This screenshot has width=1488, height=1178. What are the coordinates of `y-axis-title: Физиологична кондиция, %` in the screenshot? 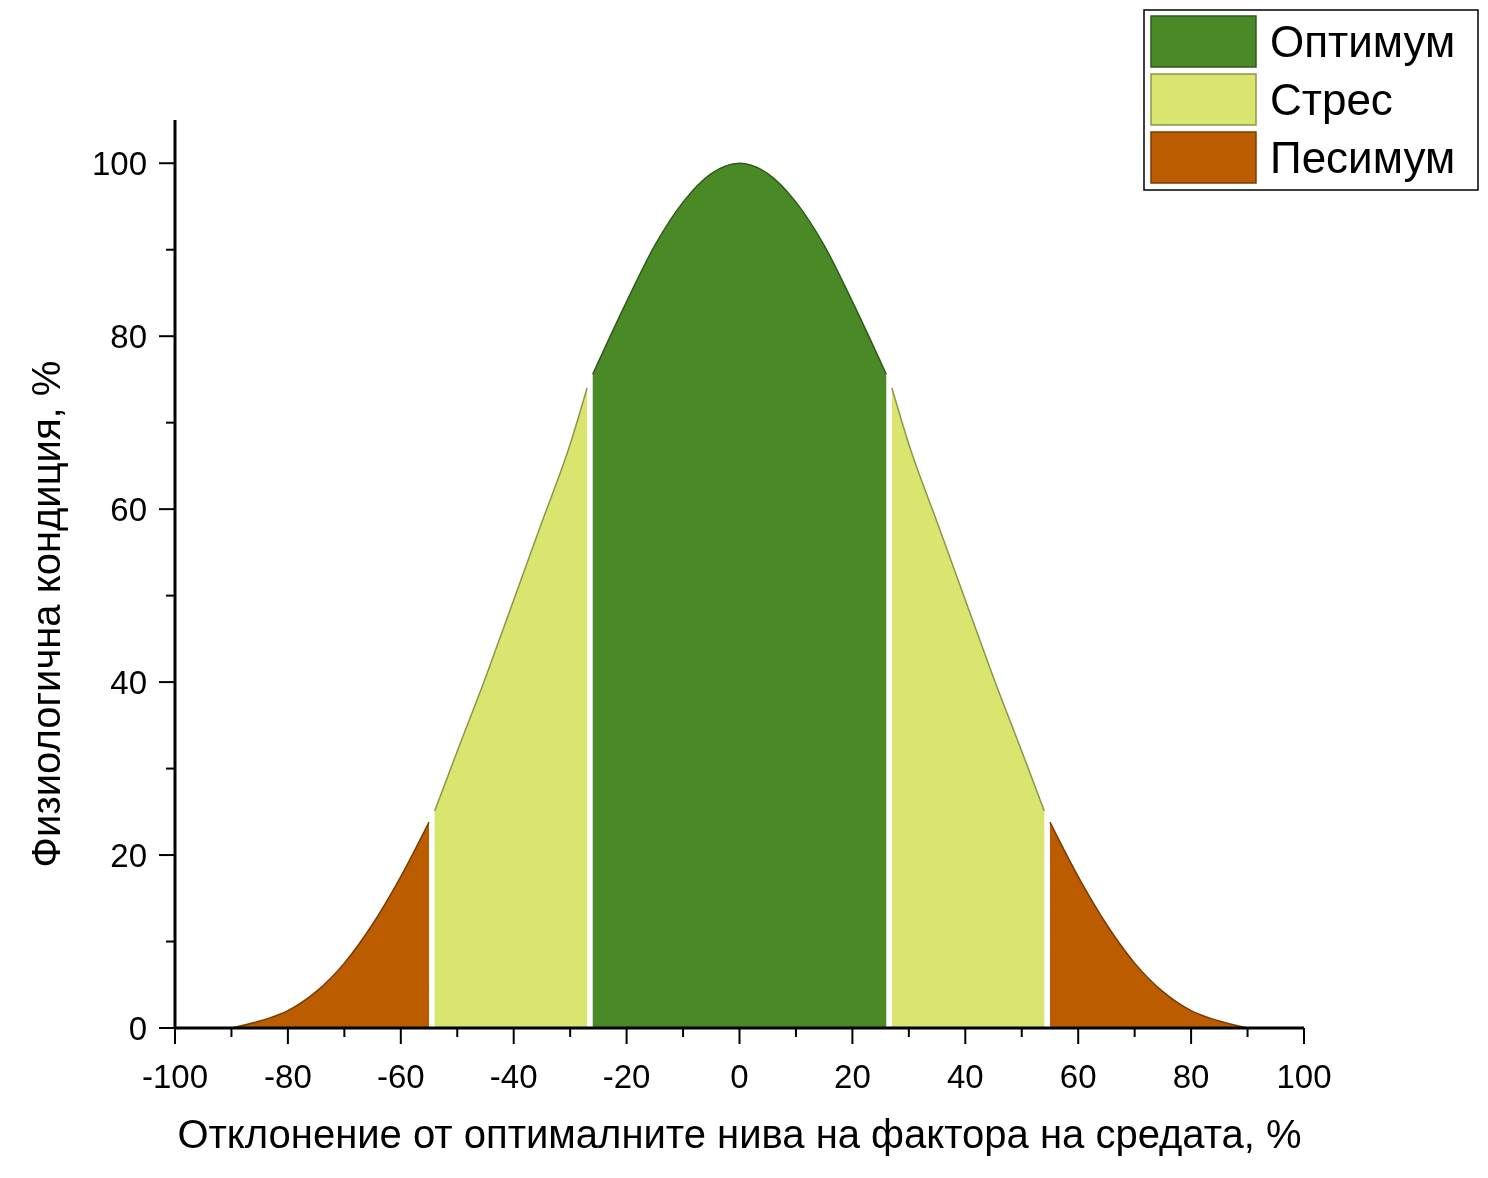 It's located at (46, 614).